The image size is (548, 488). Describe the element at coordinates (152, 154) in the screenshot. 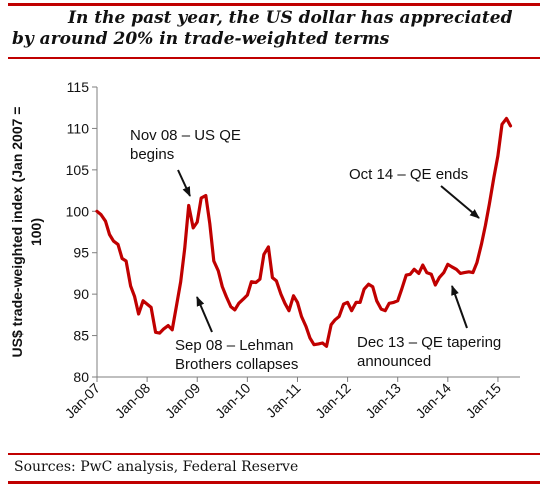

I see `annotation-label: begins` at that location.